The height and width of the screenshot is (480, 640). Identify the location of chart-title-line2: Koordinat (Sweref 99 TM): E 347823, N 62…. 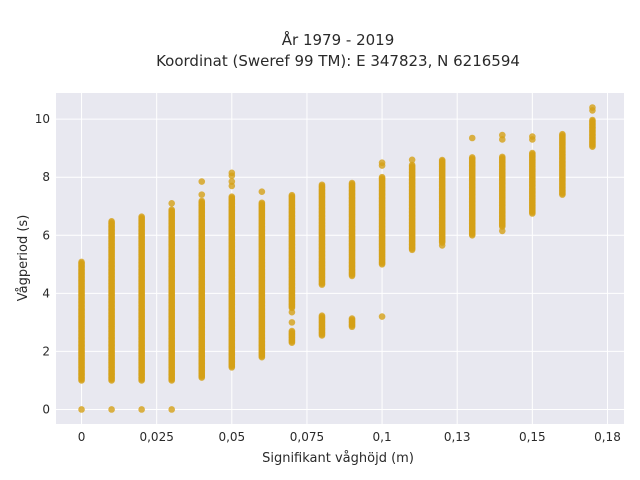
(338, 61).